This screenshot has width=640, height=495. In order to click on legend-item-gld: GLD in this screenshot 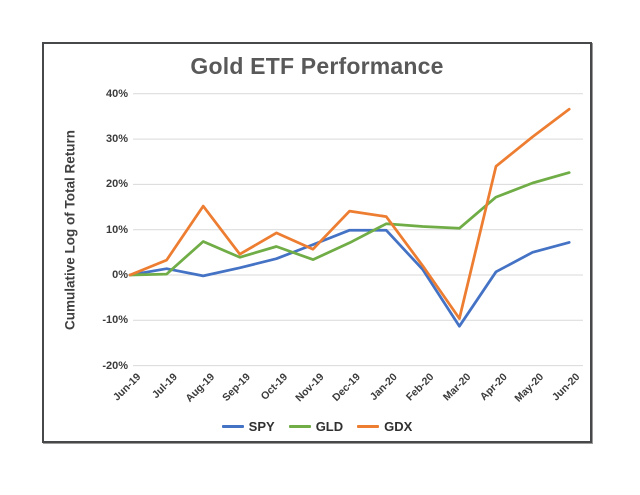, I will do `click(316, 426)`.